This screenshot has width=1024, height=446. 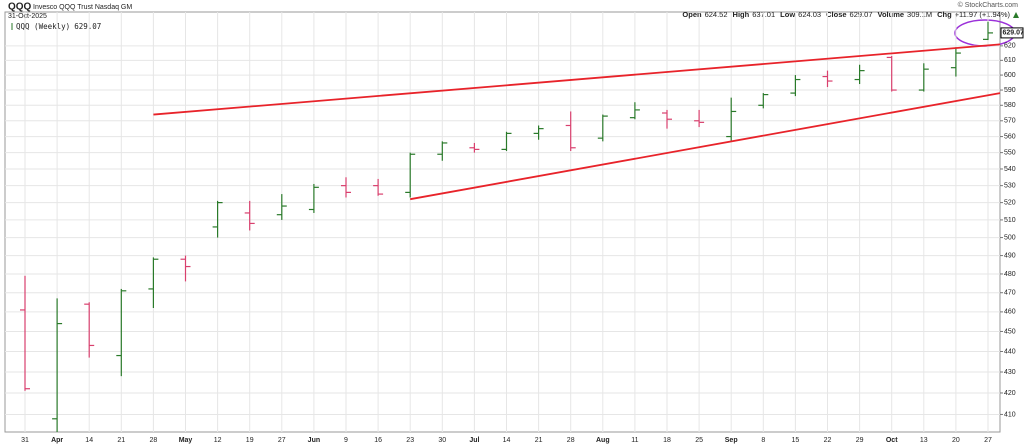 I want to click on legend-value: 629.07, so click(x=87, y=26).